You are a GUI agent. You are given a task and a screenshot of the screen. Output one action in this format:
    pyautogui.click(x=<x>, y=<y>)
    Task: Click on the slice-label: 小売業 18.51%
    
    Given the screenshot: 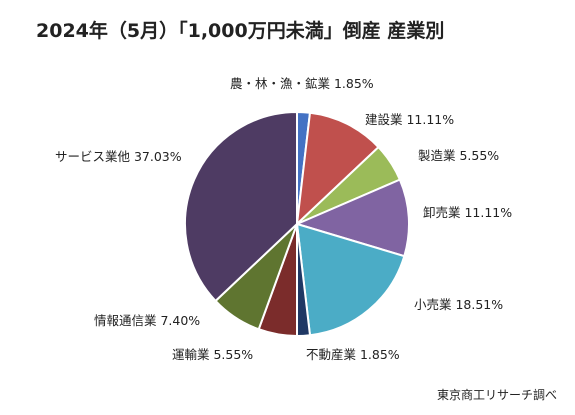 What is the action you would take?
    pyautogui.click(x=458, y=304)
    